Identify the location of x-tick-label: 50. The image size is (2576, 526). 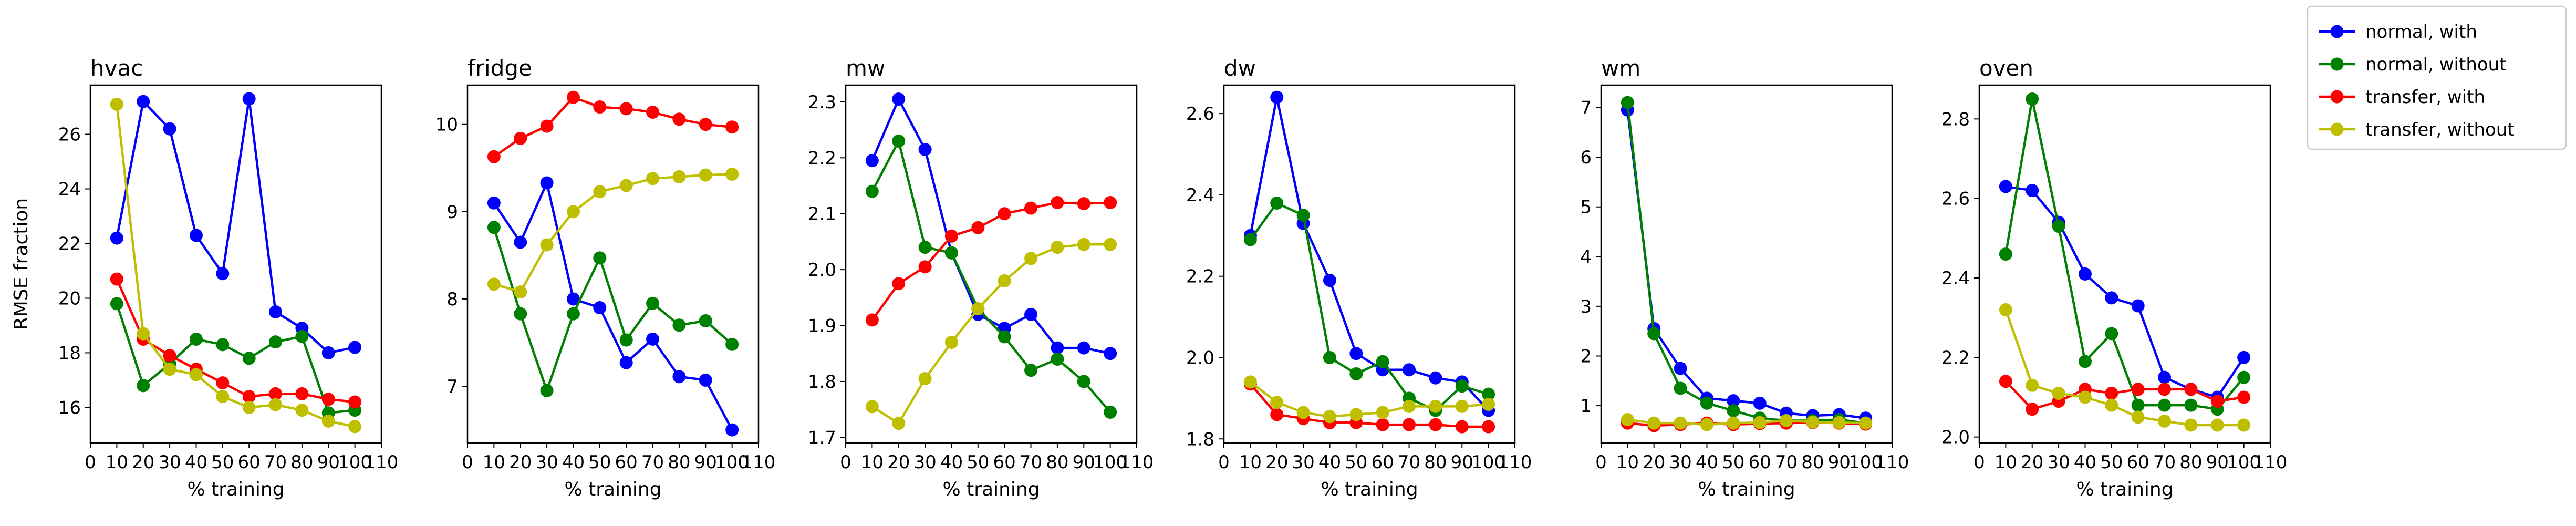
(978, 462).